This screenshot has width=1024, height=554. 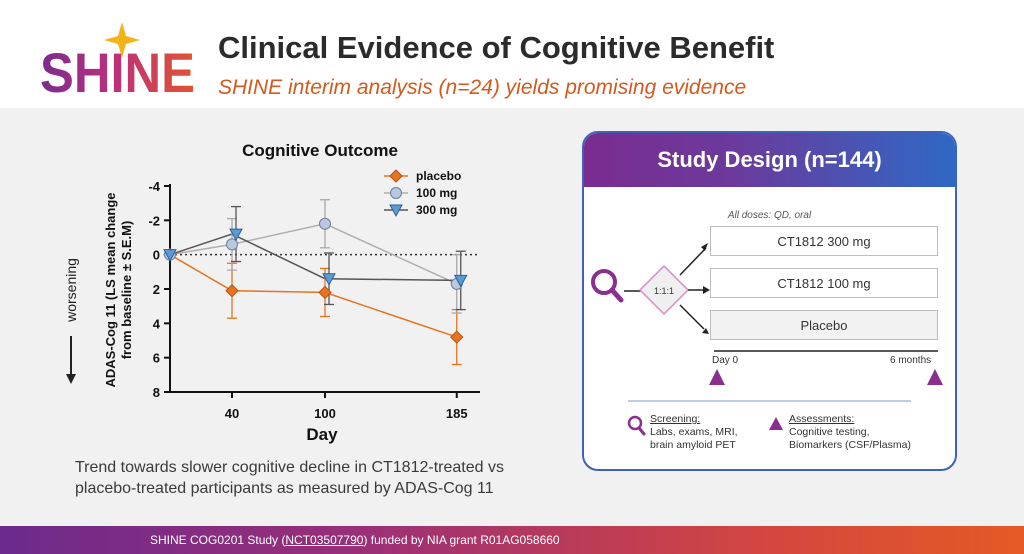 I want to click on screening-line-2: brain amyloid PET, so click(x=693, y=445).